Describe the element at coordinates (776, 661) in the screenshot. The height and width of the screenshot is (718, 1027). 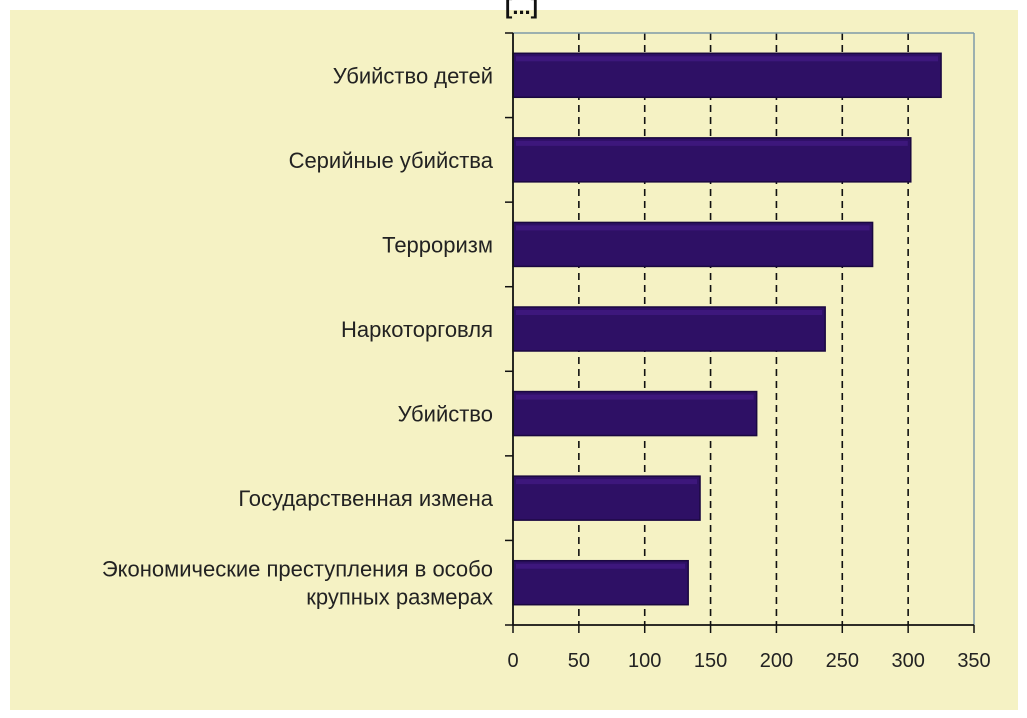
I see `x-tick-label-200: 200` at that location.